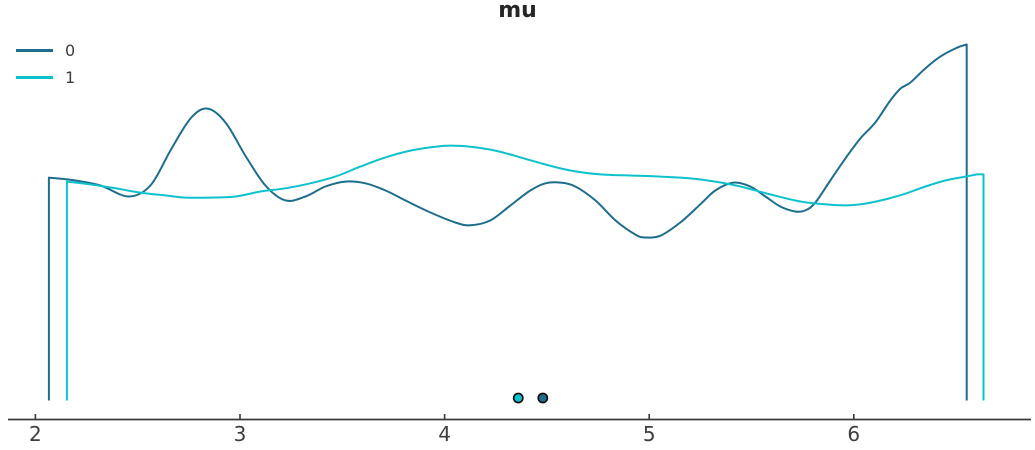 The height and width of the screenshot is (450, 1035). I want to click on legend: 0 1, so click(45, 64).